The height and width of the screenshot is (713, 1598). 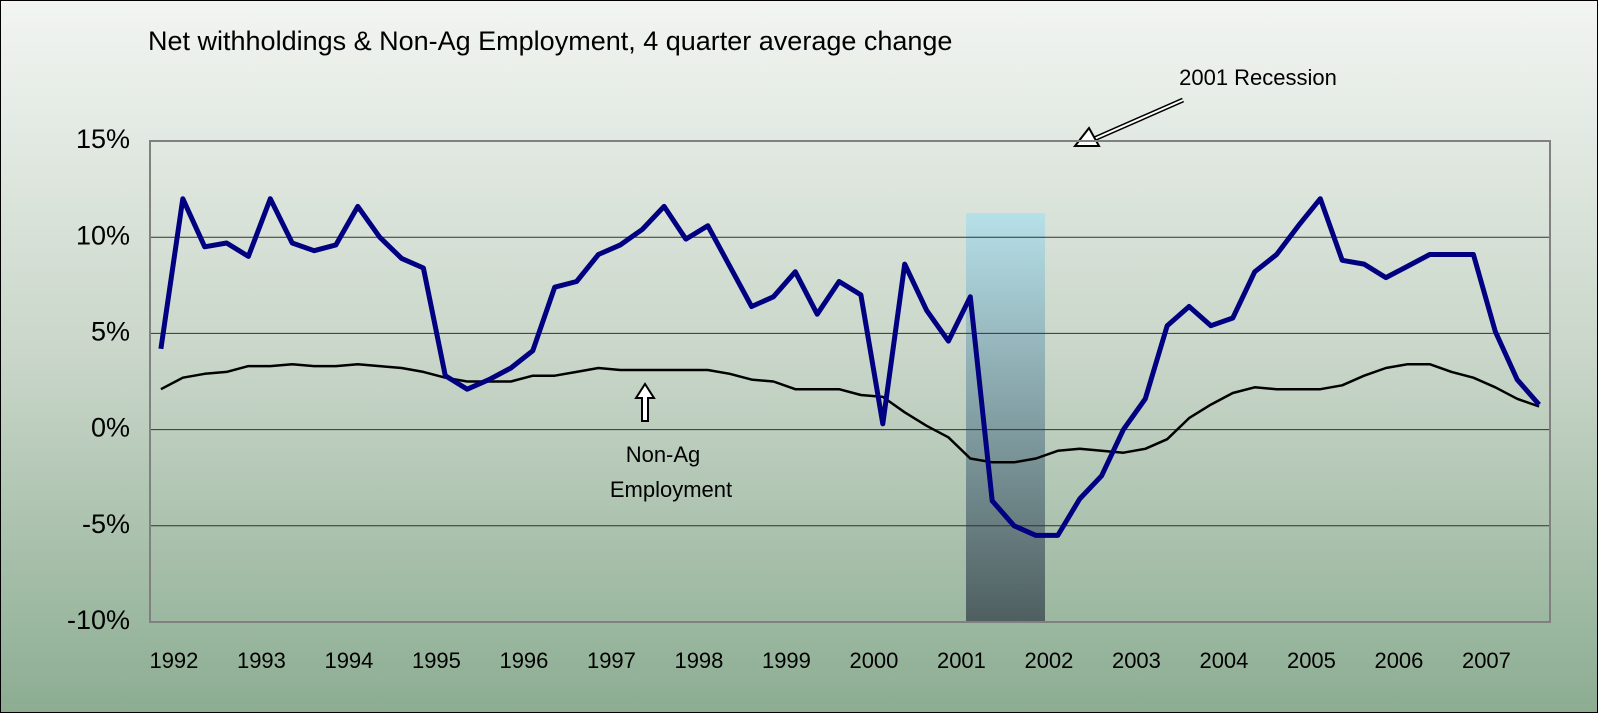 What do you see at coordinates (645, 402) in the screenshot?
I see `annotation-arrow` at bounding box center [645, 402].